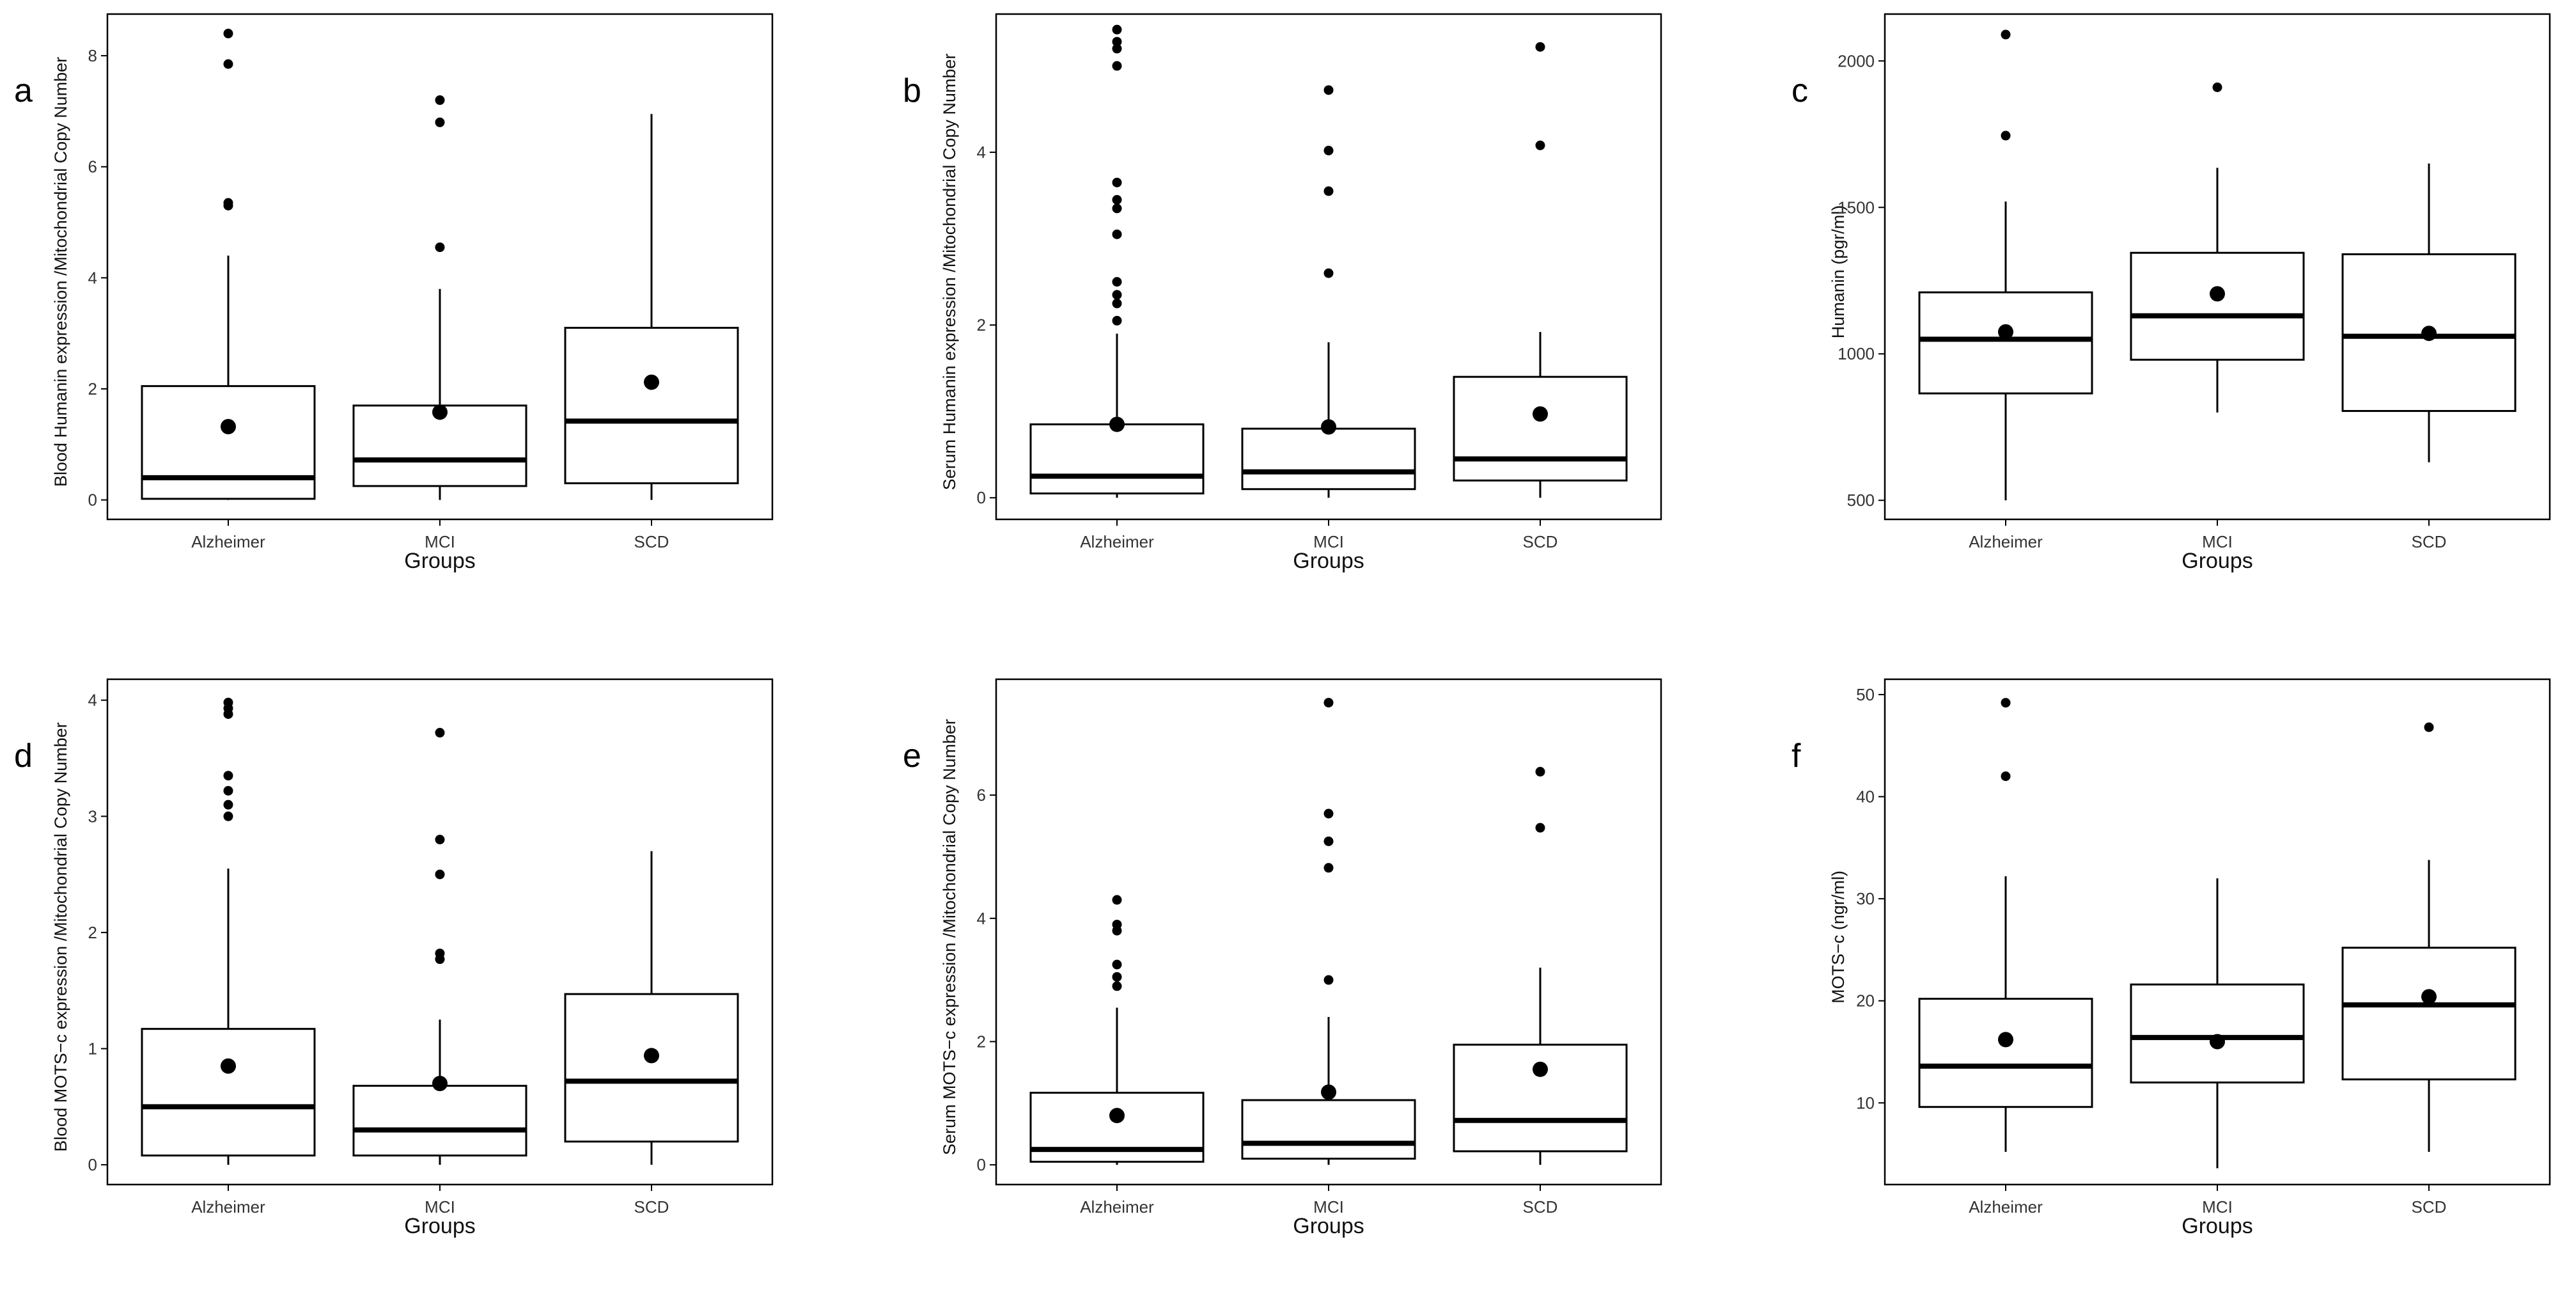 This screenshot has width=2576, height=1292. I want to click on y-tick-label: 3, so click(92, 816).